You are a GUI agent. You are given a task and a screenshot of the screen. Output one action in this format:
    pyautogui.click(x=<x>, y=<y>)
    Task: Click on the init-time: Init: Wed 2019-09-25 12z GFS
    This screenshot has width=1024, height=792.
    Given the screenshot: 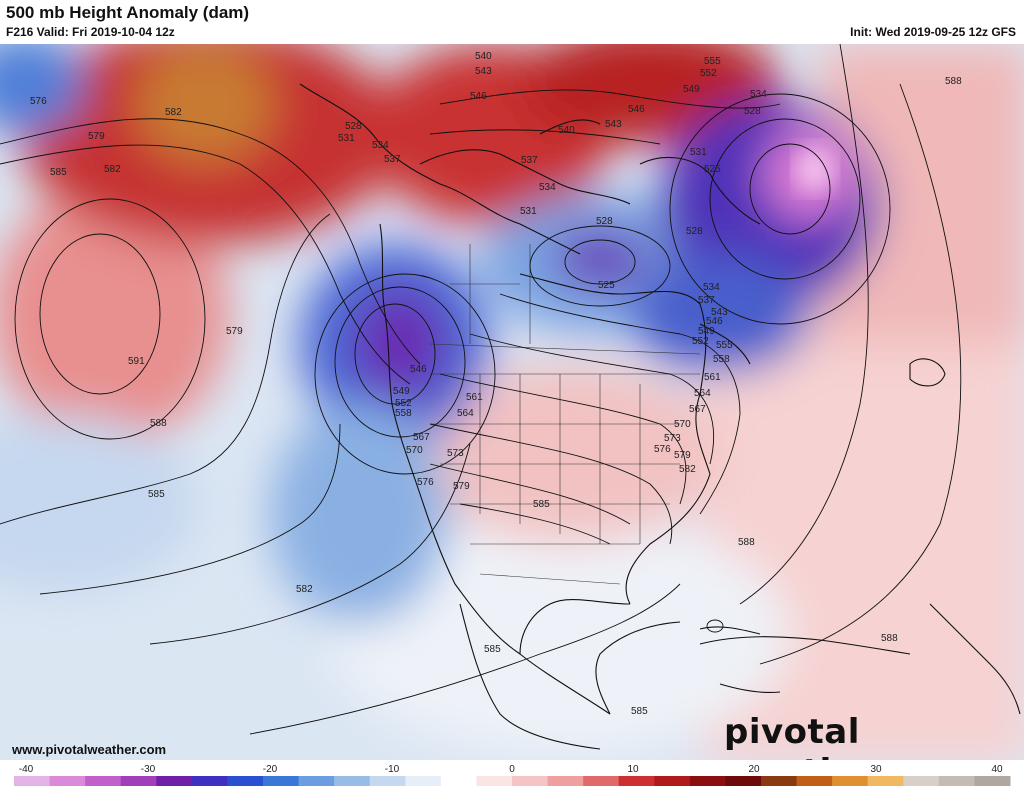 What is the action you would take?
    pyautogui.click(x=933, y=32)
    